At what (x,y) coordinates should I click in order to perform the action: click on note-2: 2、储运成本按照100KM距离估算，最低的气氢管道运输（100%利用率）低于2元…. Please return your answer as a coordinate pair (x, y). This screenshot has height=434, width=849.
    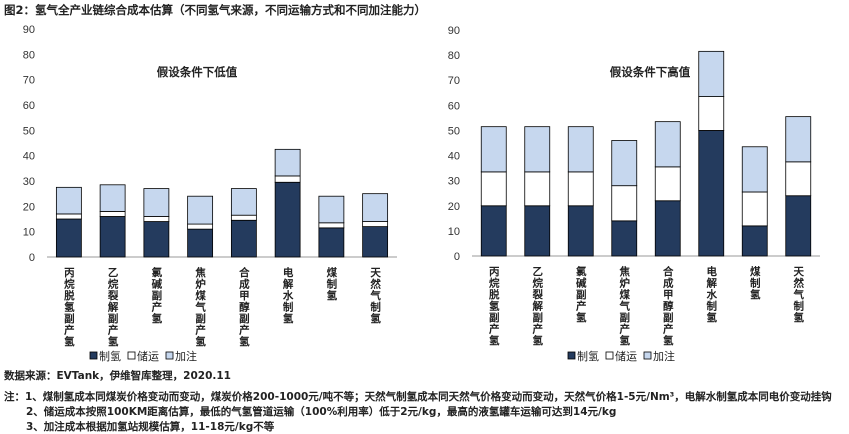
    Looking at the image, I should click on (321, 412).